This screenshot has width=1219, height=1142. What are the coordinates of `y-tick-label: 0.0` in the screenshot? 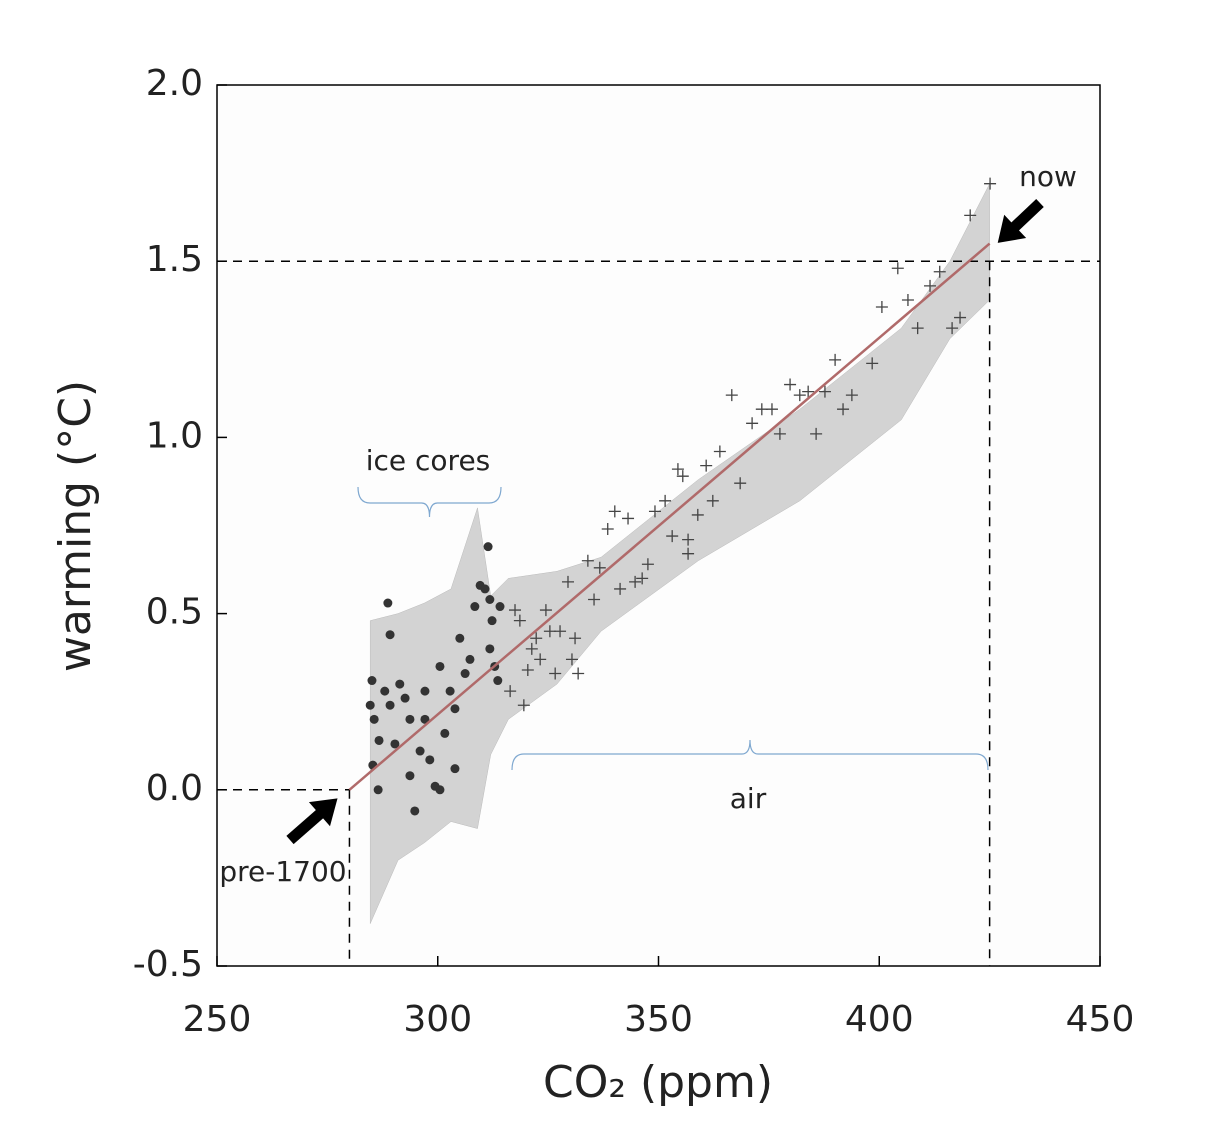 It's located at (174, 788).